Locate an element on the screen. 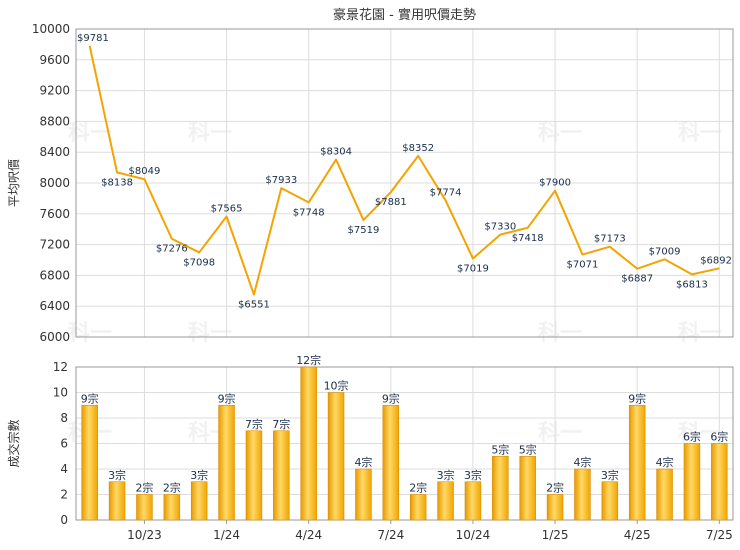 The height and width of the screenshot is (550, 740). price-data-label: $9781 is located at coordinates (93, 38).